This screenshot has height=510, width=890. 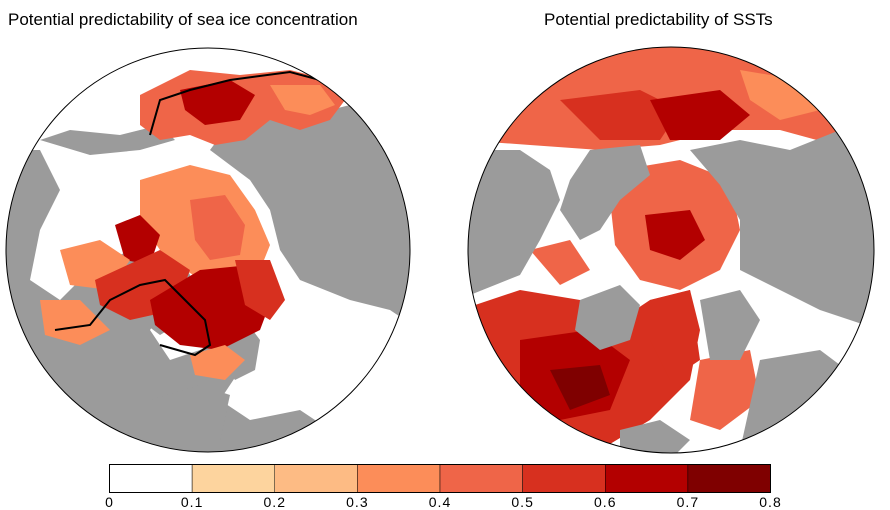 I want to click on sea-ice-contour-south, so click(x=133, y=317).